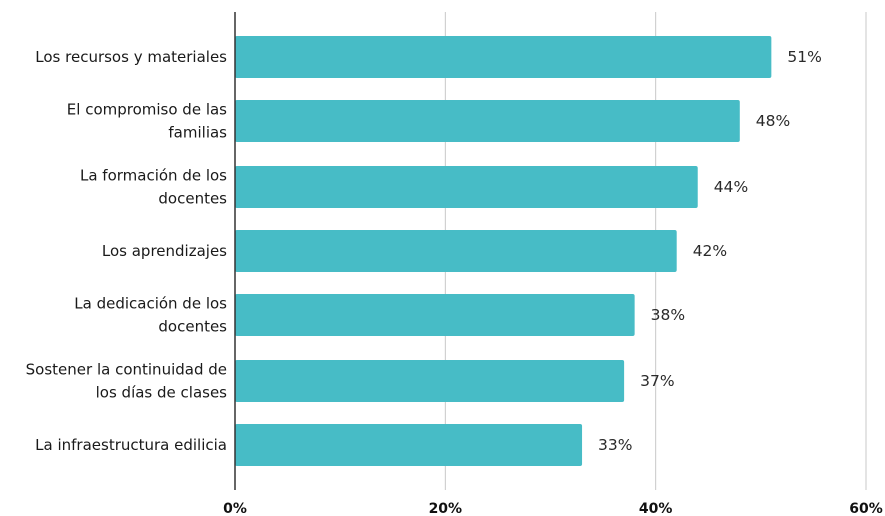 The width and height of the screenshot is (885, 516). Describe the element at coordinates (710, 251) in the screenshot. I see `value-label: 42%` at that location.